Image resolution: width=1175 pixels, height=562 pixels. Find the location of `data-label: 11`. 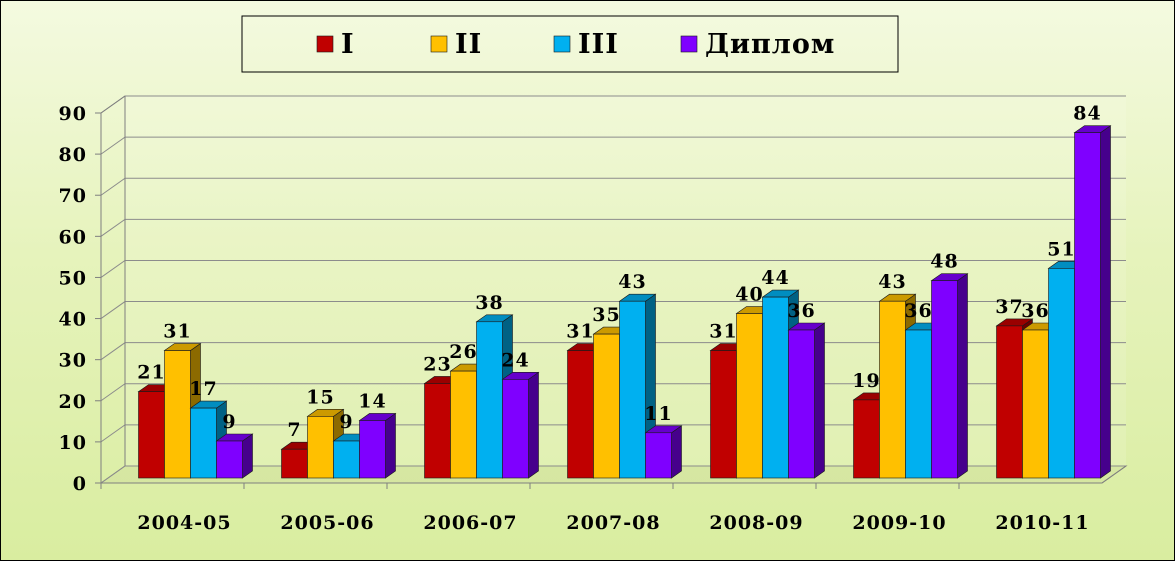

data-label: 11 is located at coordinates (658, 414).